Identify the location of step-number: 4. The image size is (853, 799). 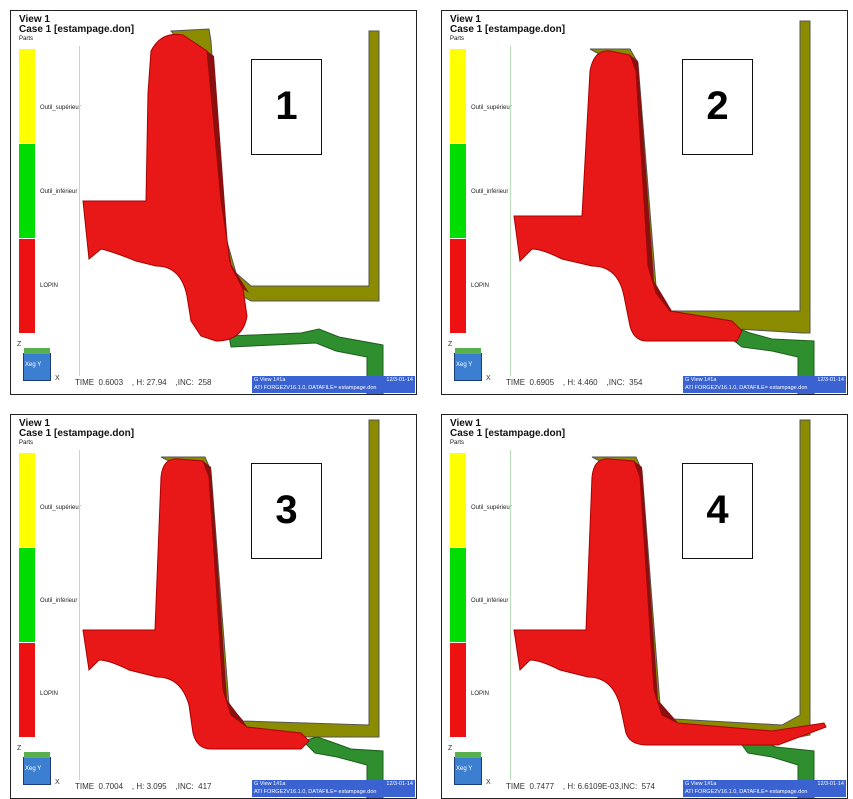
(717, 511).